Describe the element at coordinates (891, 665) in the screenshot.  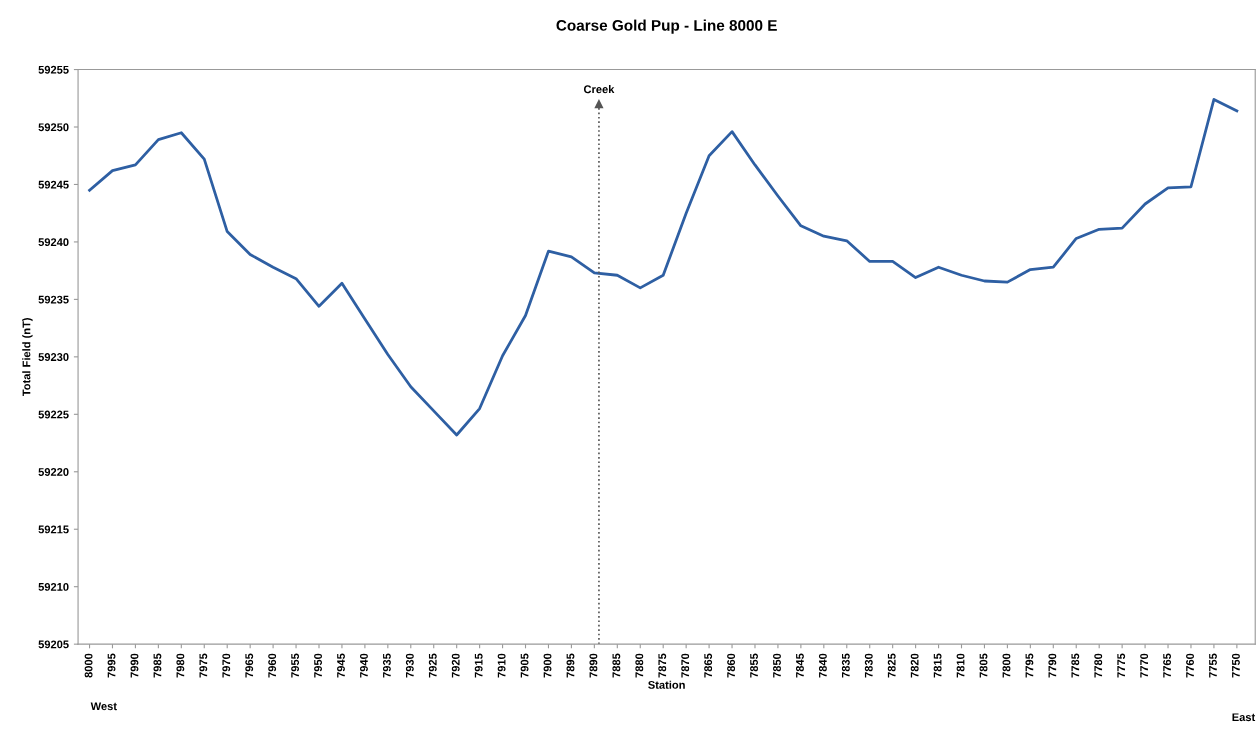
I see `x-tick-label: 7825` at that location.